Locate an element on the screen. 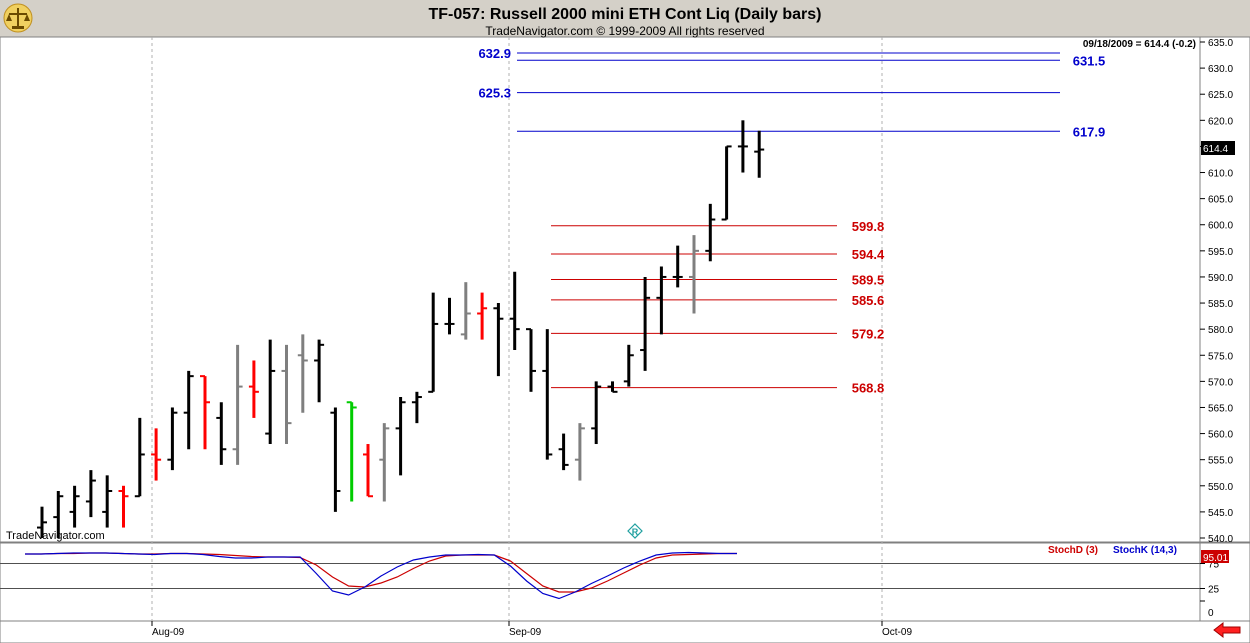 This screenshot has height=643, width=1250. logo-icon is located at coordinates (18, 18).